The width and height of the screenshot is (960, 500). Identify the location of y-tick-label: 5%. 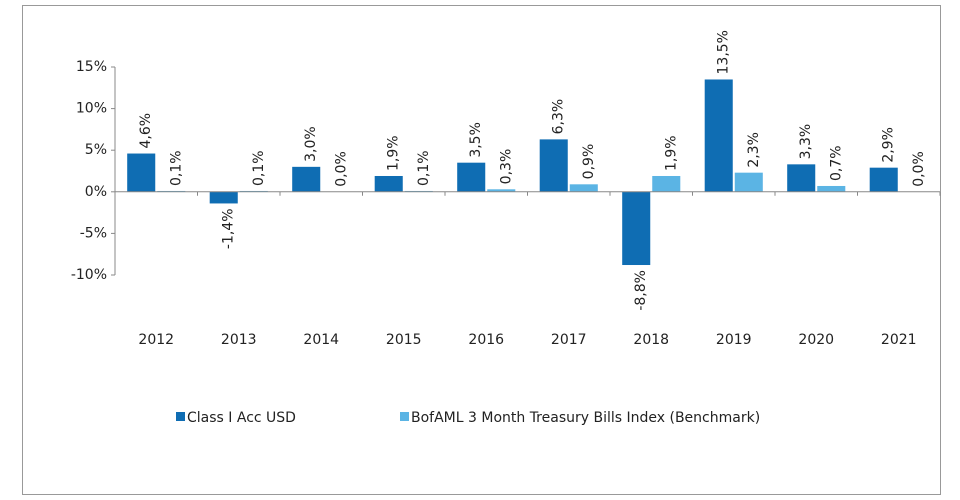
(96, 150).